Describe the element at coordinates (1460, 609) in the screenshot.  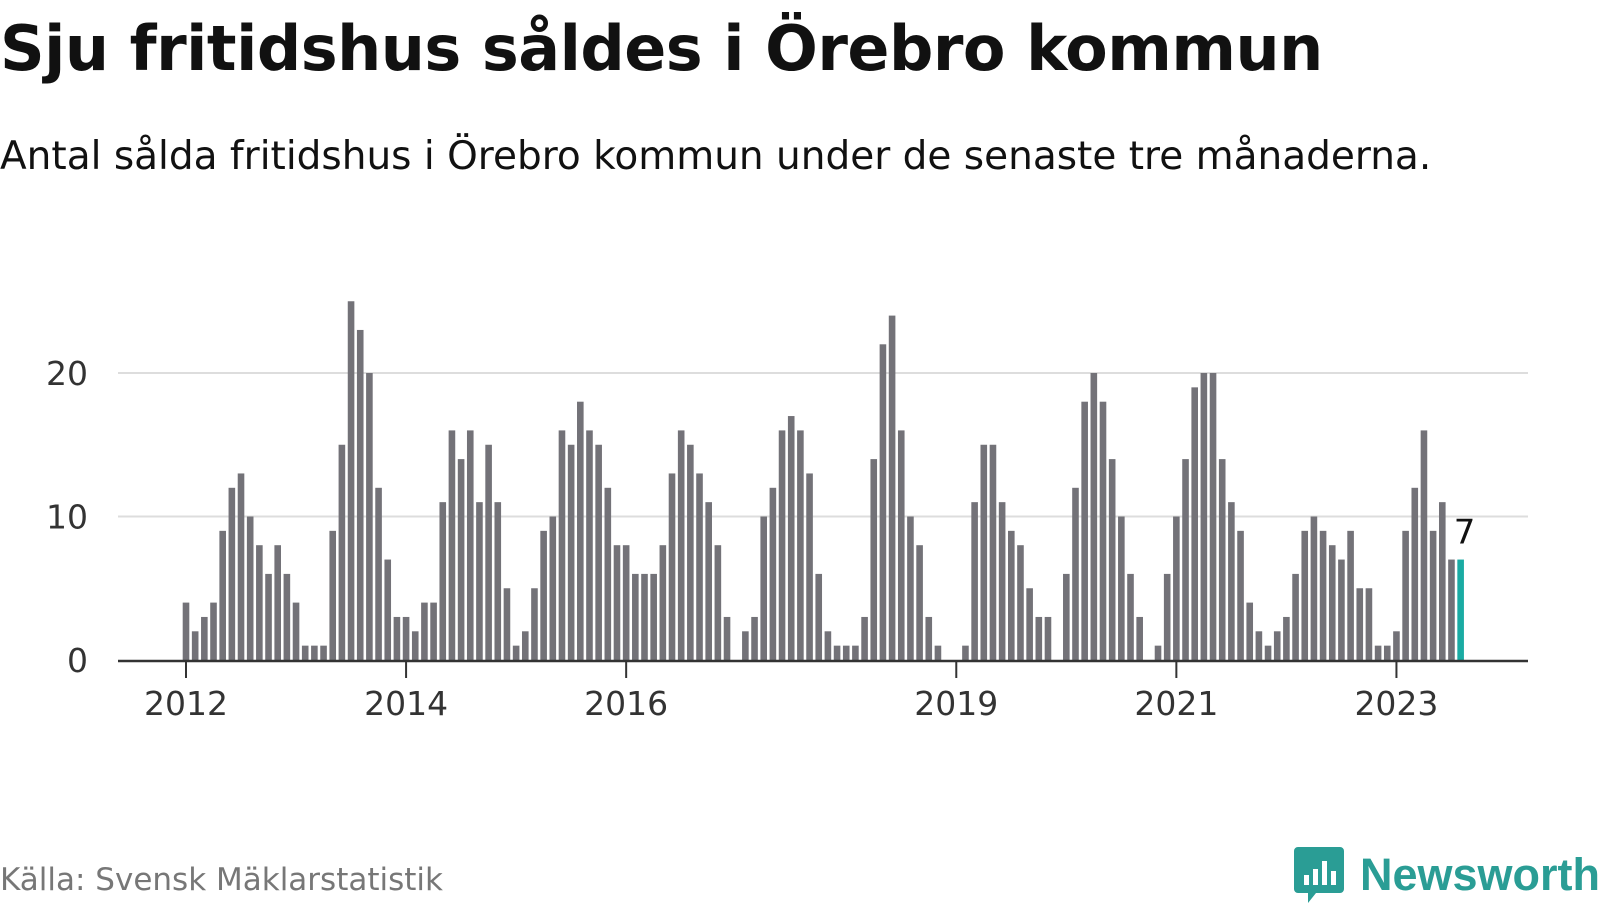
I see `bar-latest` at that location.